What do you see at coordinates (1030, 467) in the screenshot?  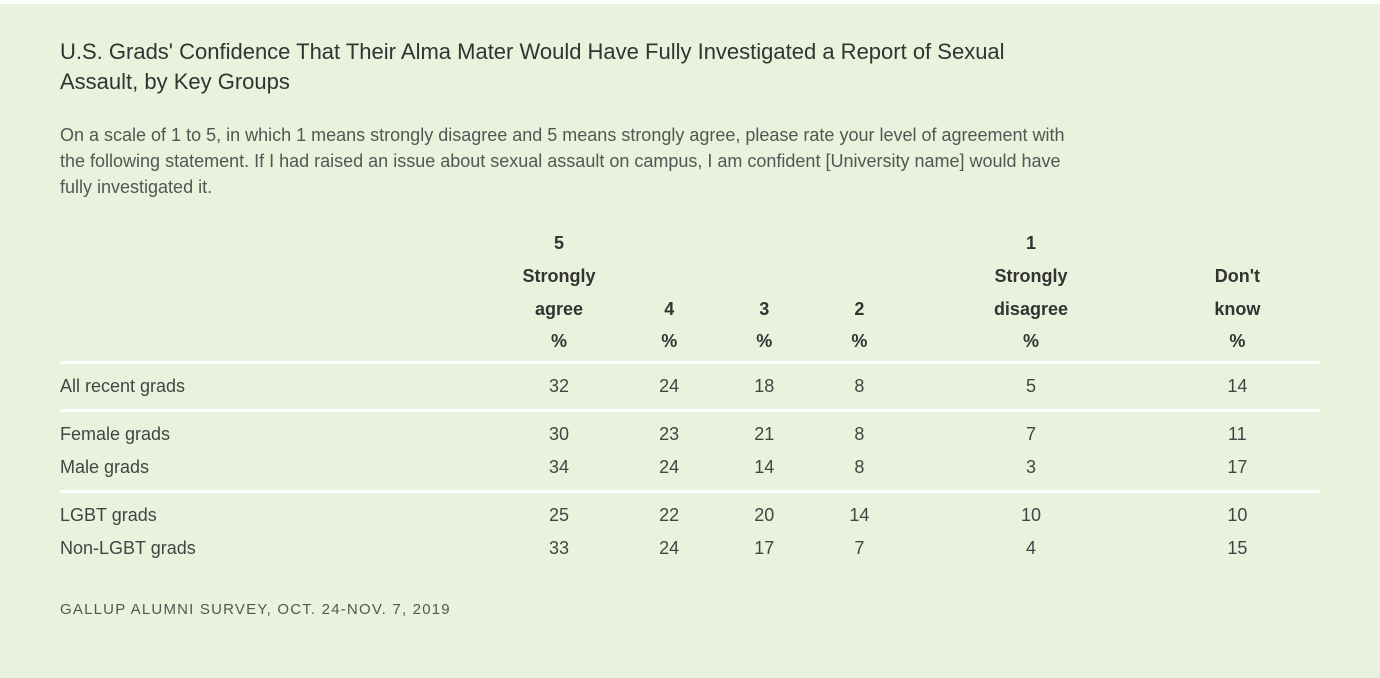 I see `table-cell: 3` at bounding box center [1030, 467].